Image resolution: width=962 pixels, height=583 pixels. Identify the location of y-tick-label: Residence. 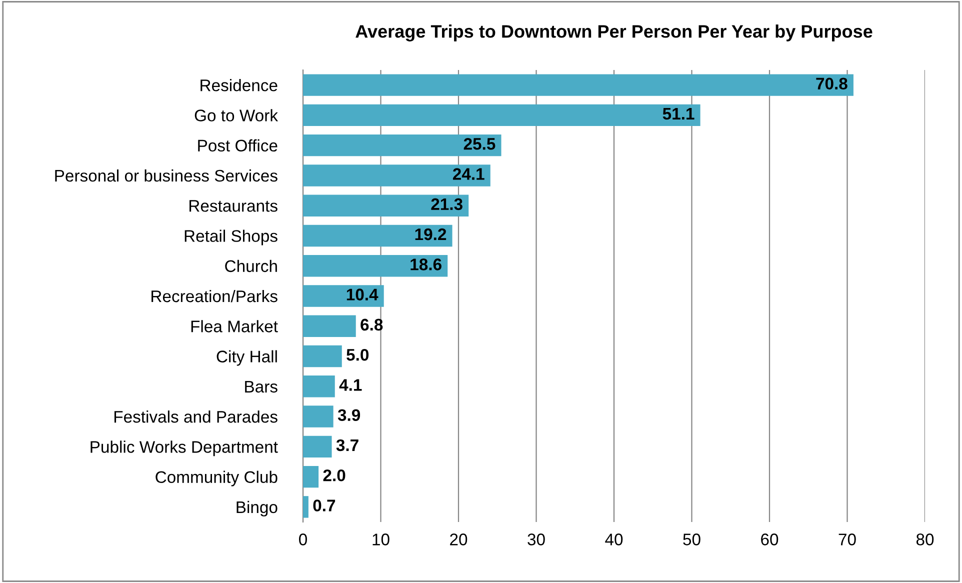
(239, 85).